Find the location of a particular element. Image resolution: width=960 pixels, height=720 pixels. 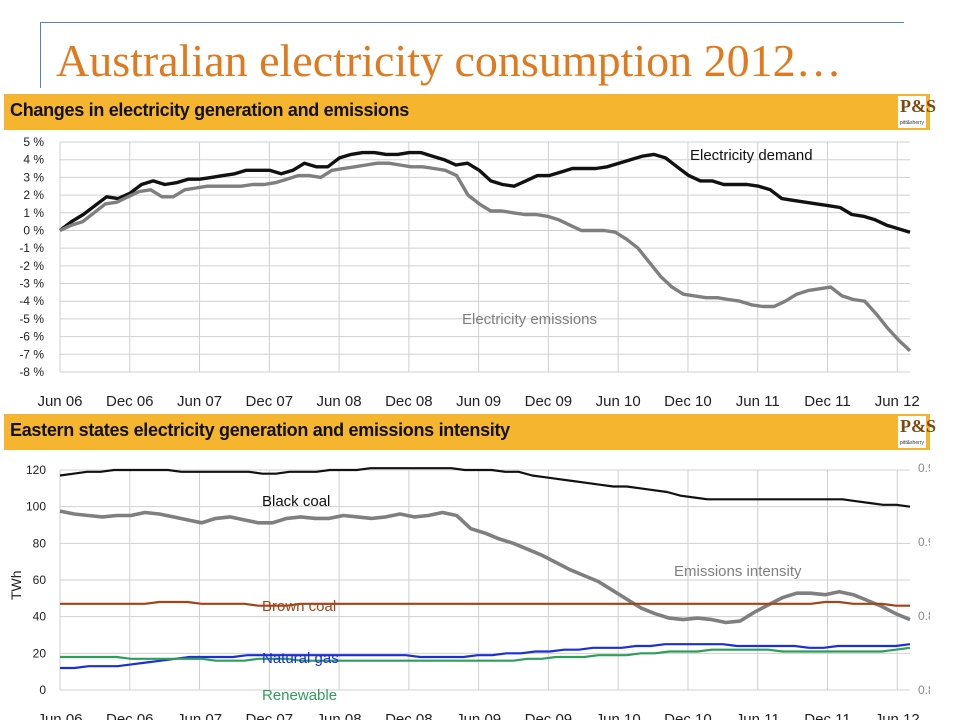

y-tick-label: -4 % is located at coordinates (31, 301).